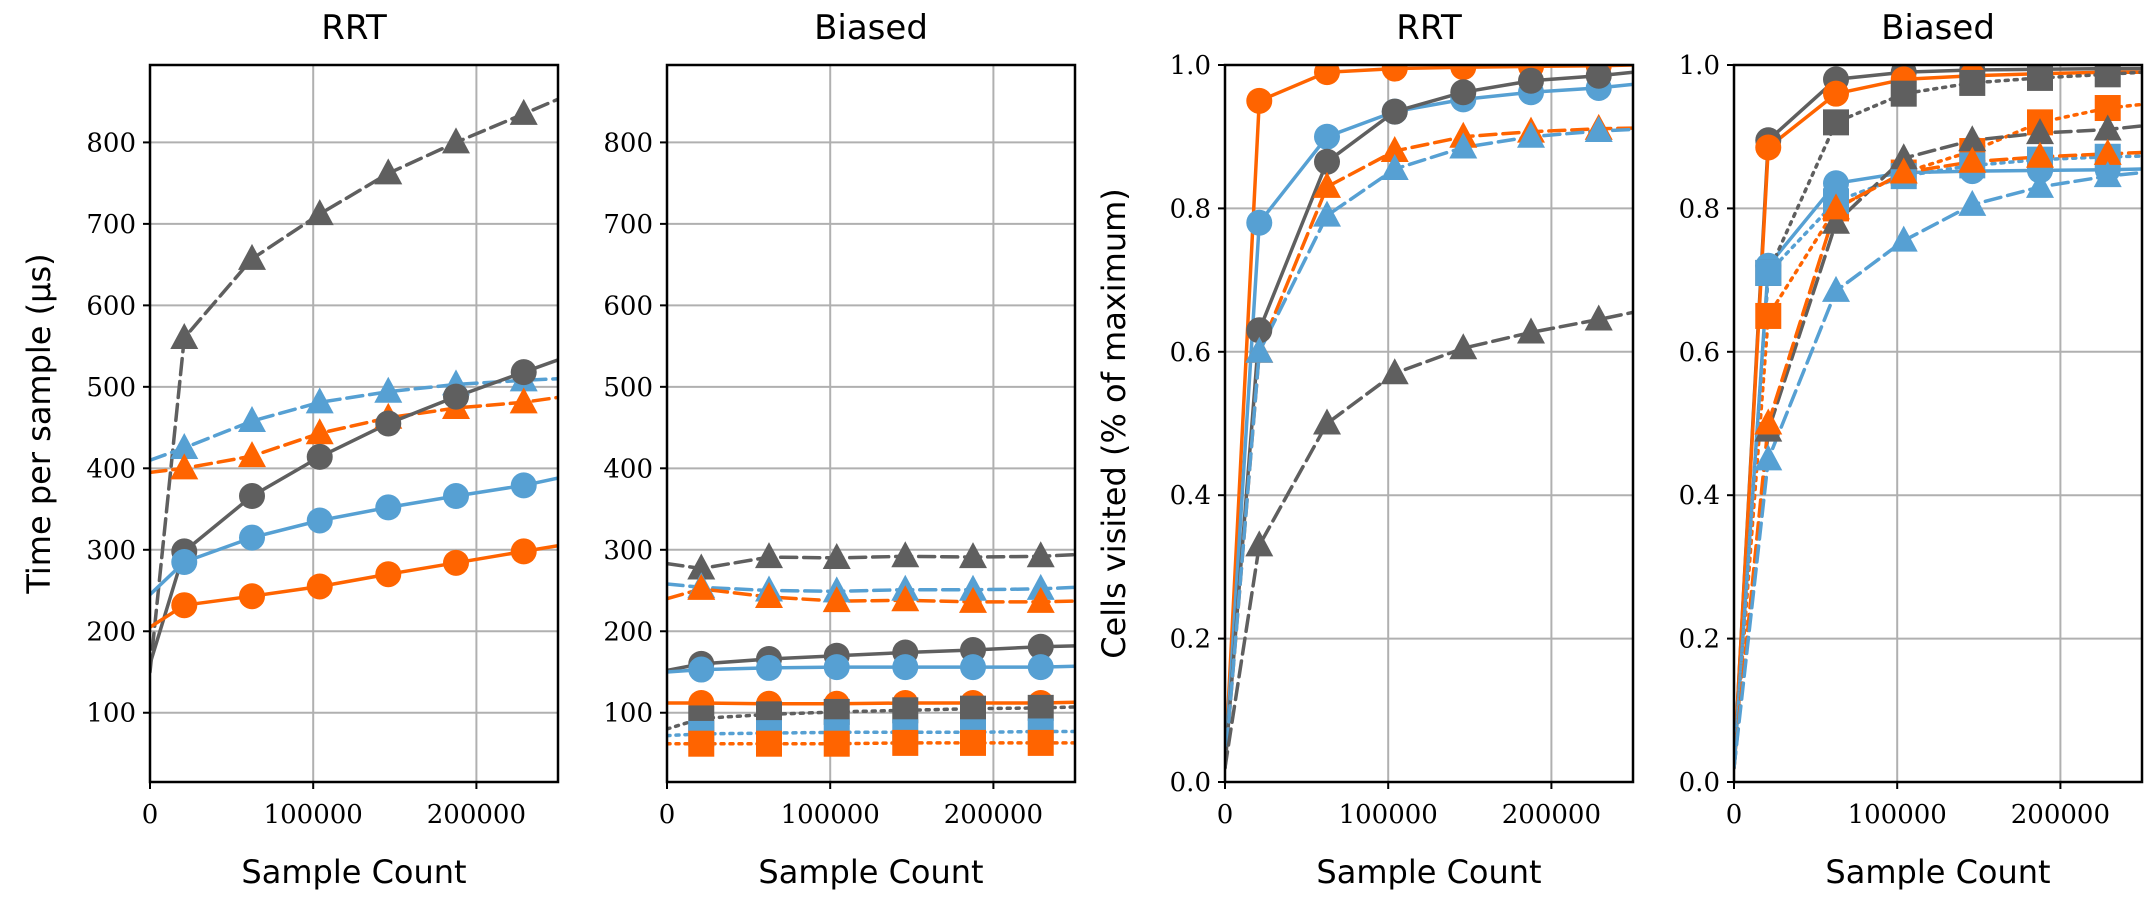 The image size is (2148, 900). Describe the element at coordinates (111, 388) in the screenshot. I see `y-tick-label: 500` at that location.